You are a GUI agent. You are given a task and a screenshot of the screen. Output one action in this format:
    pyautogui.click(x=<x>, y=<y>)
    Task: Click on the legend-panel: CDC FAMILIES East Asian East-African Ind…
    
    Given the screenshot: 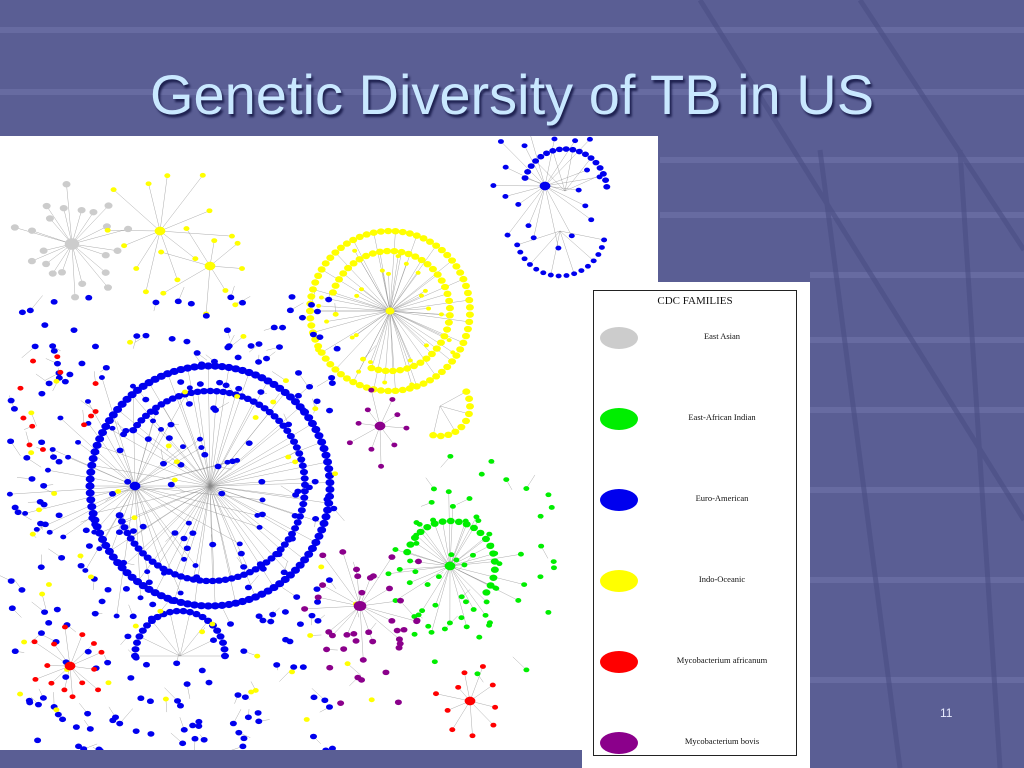 What is the action you would take?
    pyautogui.click(x=696, y=525)
    